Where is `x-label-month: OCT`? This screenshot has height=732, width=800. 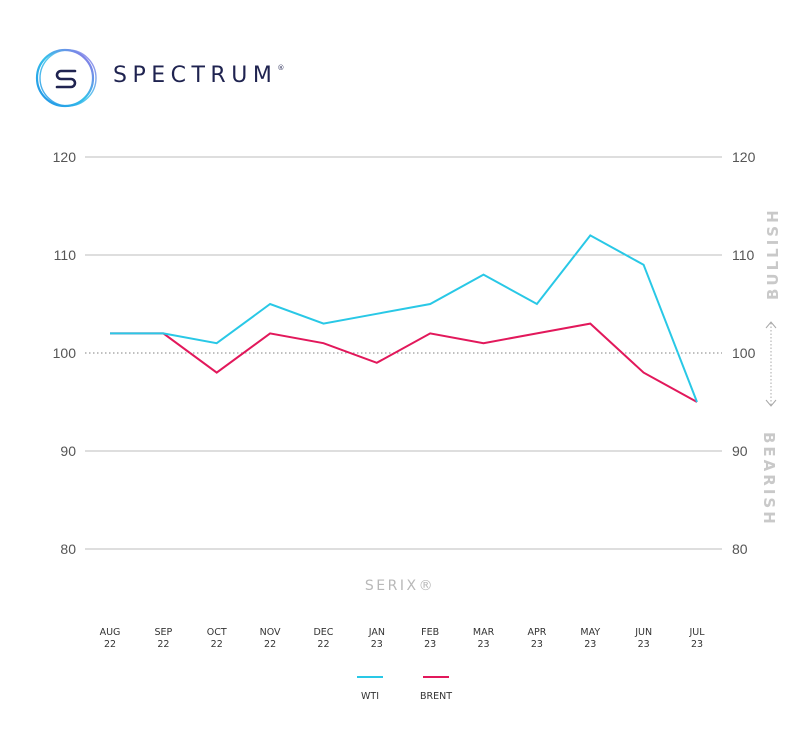
x-label-month: OCT is located at coordinates (216, 632).